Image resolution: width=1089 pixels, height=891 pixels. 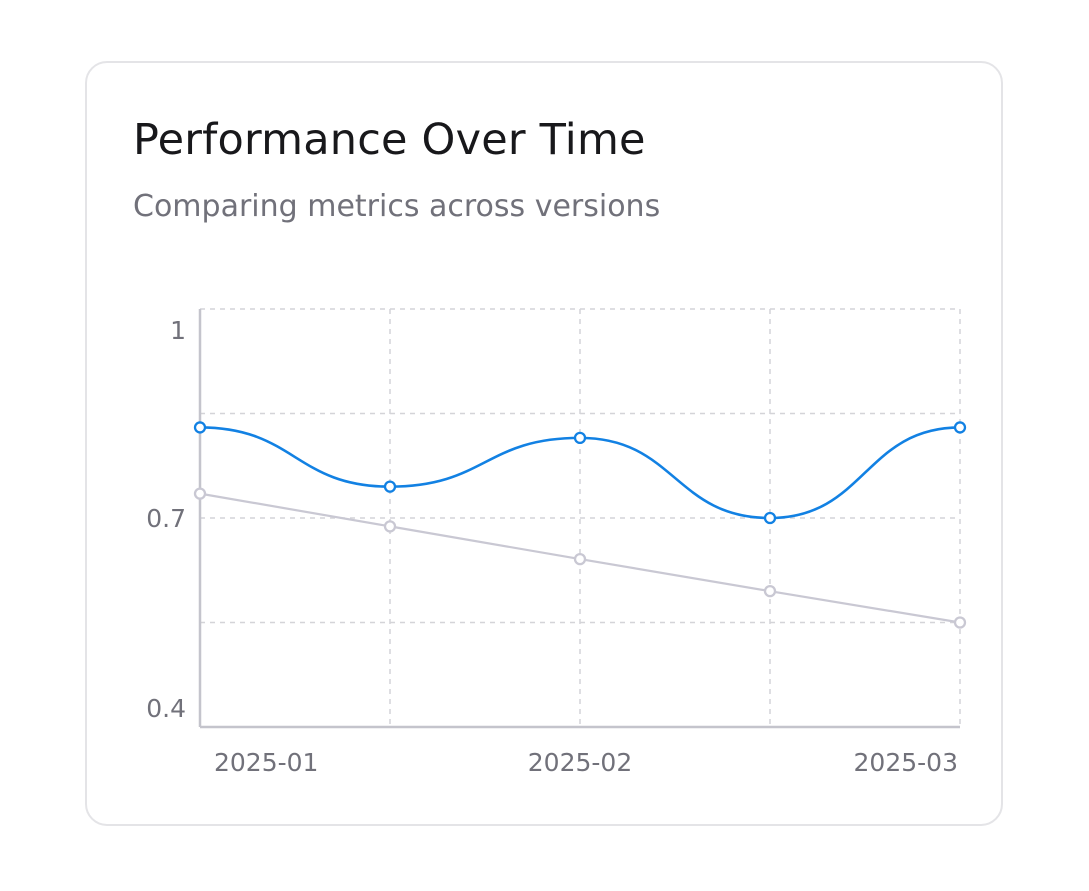 I want to click on chart-subtitle: Comparing metrics across versions, so click(x=397, y=206).